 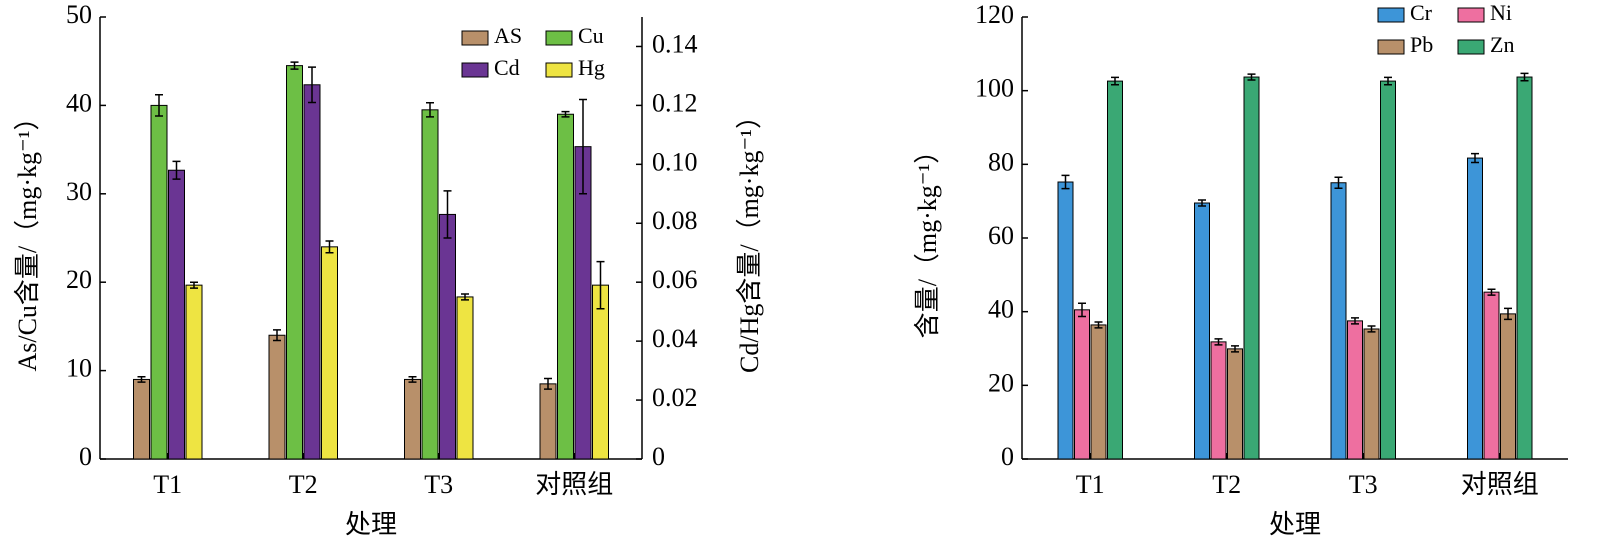 What do you see at coordinates (1001, 235) in the screenshot?
I see `y-tick-label: 60` at bounding box center [1001, 235].